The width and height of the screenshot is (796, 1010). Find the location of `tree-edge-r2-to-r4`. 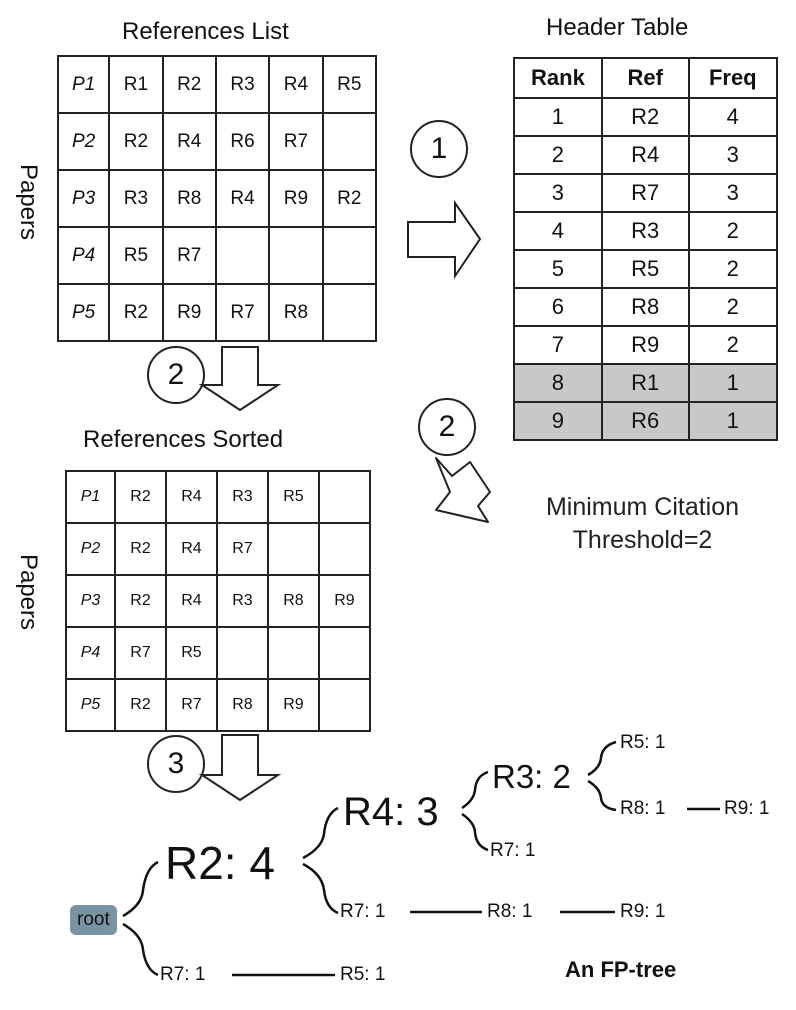

tree-edge-r2-to-r4 is located at coordinates (320, 833).